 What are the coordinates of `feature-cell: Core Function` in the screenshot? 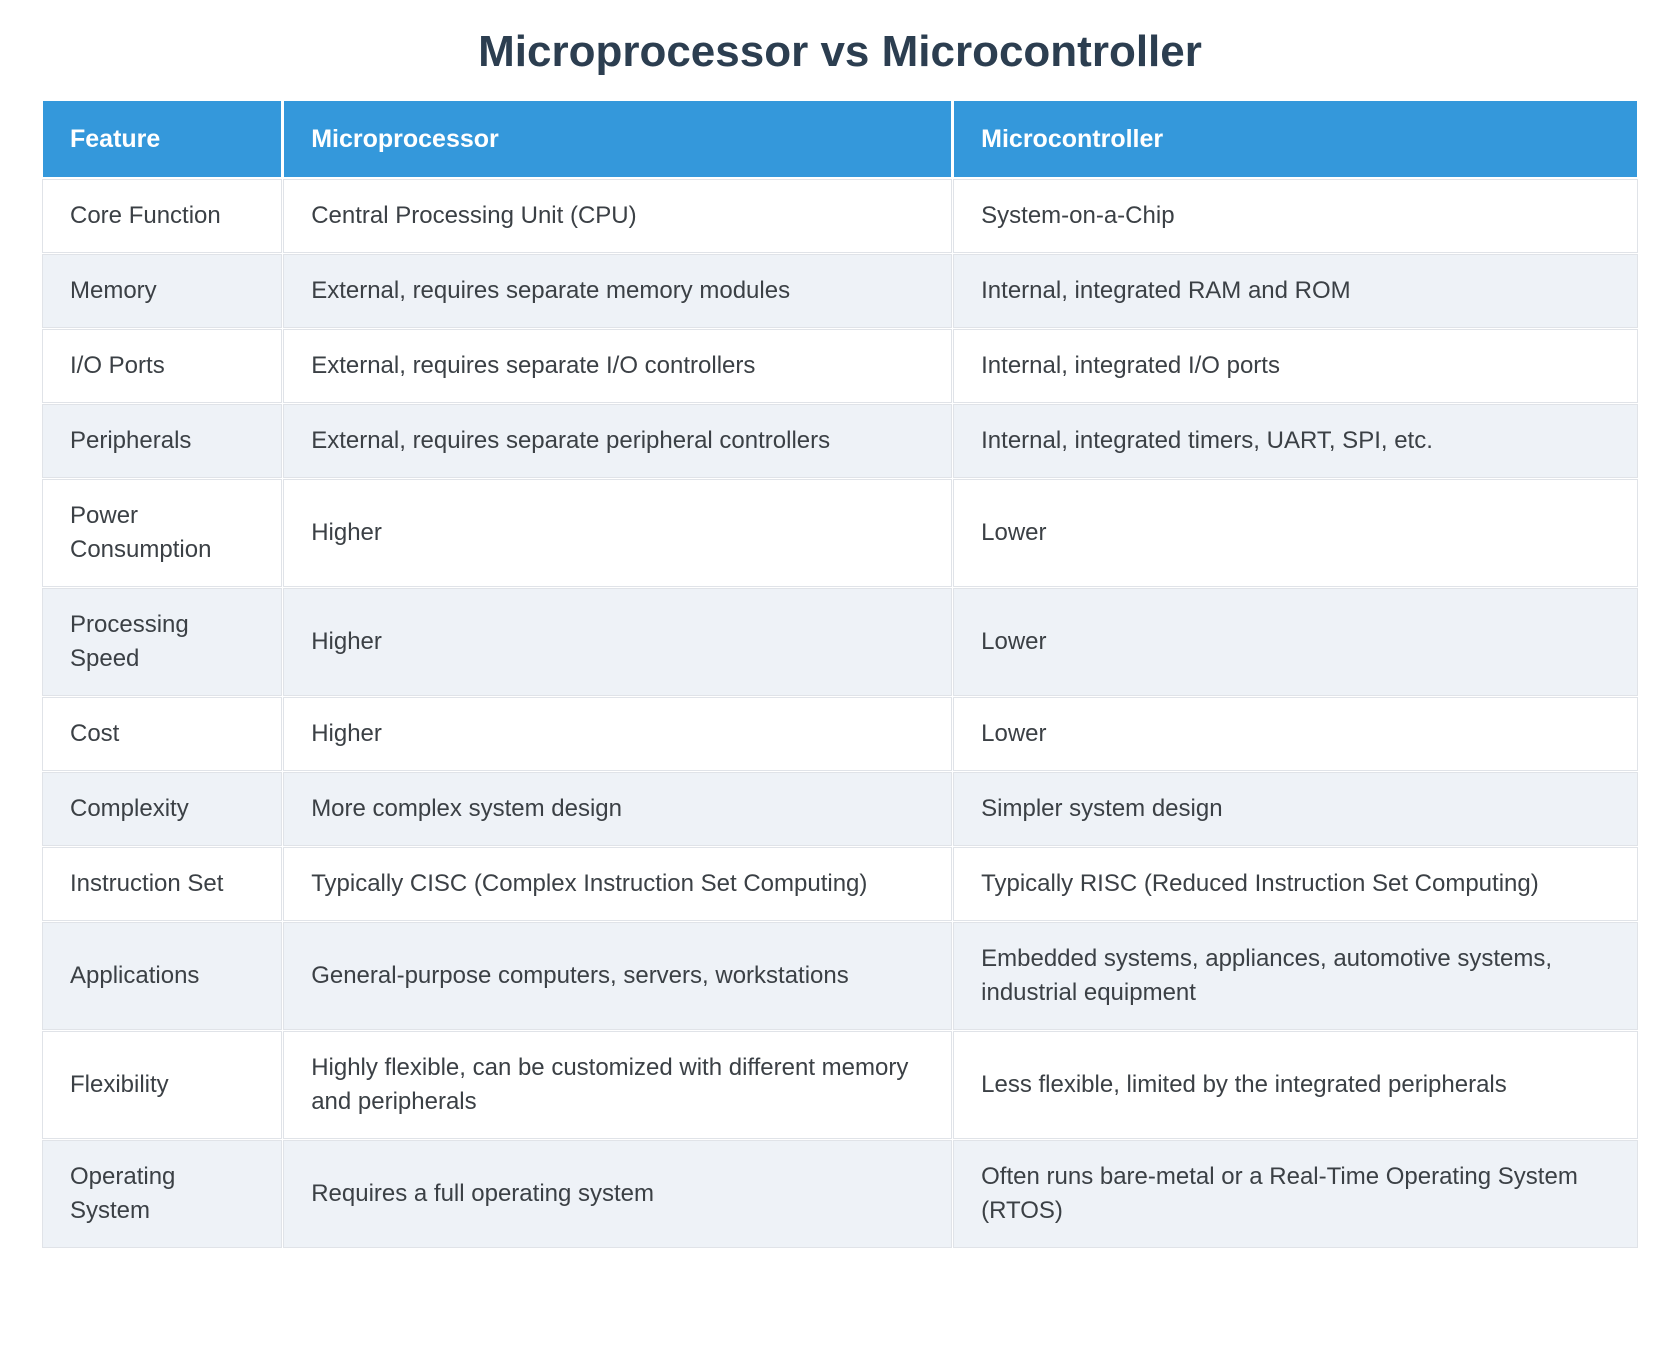 It's located at (162, 216).